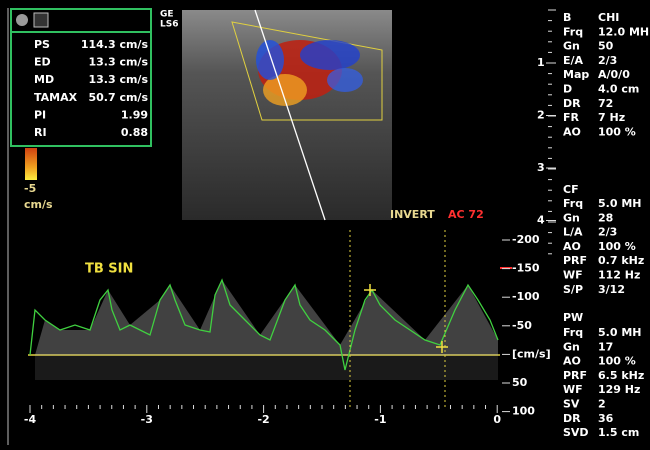 This screenshot has height=450, width=650. Describe the element at coordinates (541, 220) in the screenshot. I see `depth-label: 4` at that location.